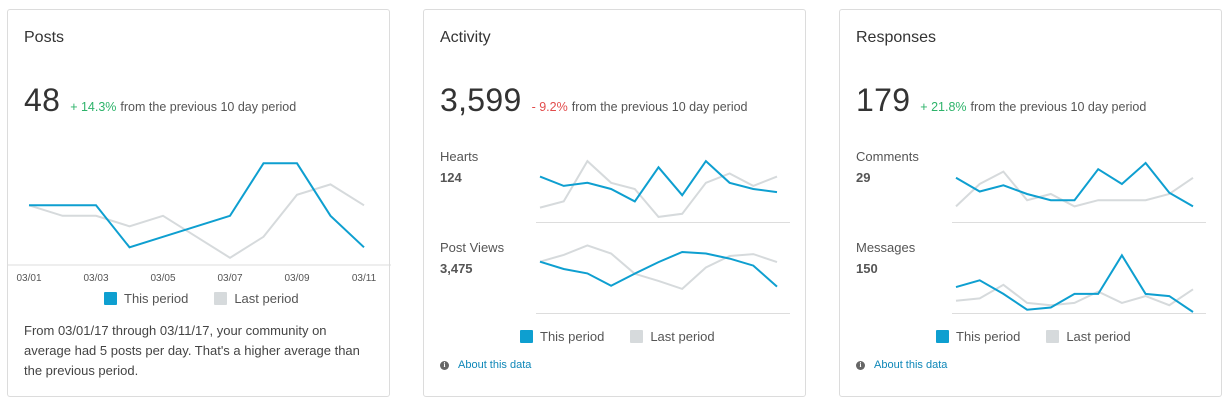  I want to click on hearts-sparkline, so click(658, 188).